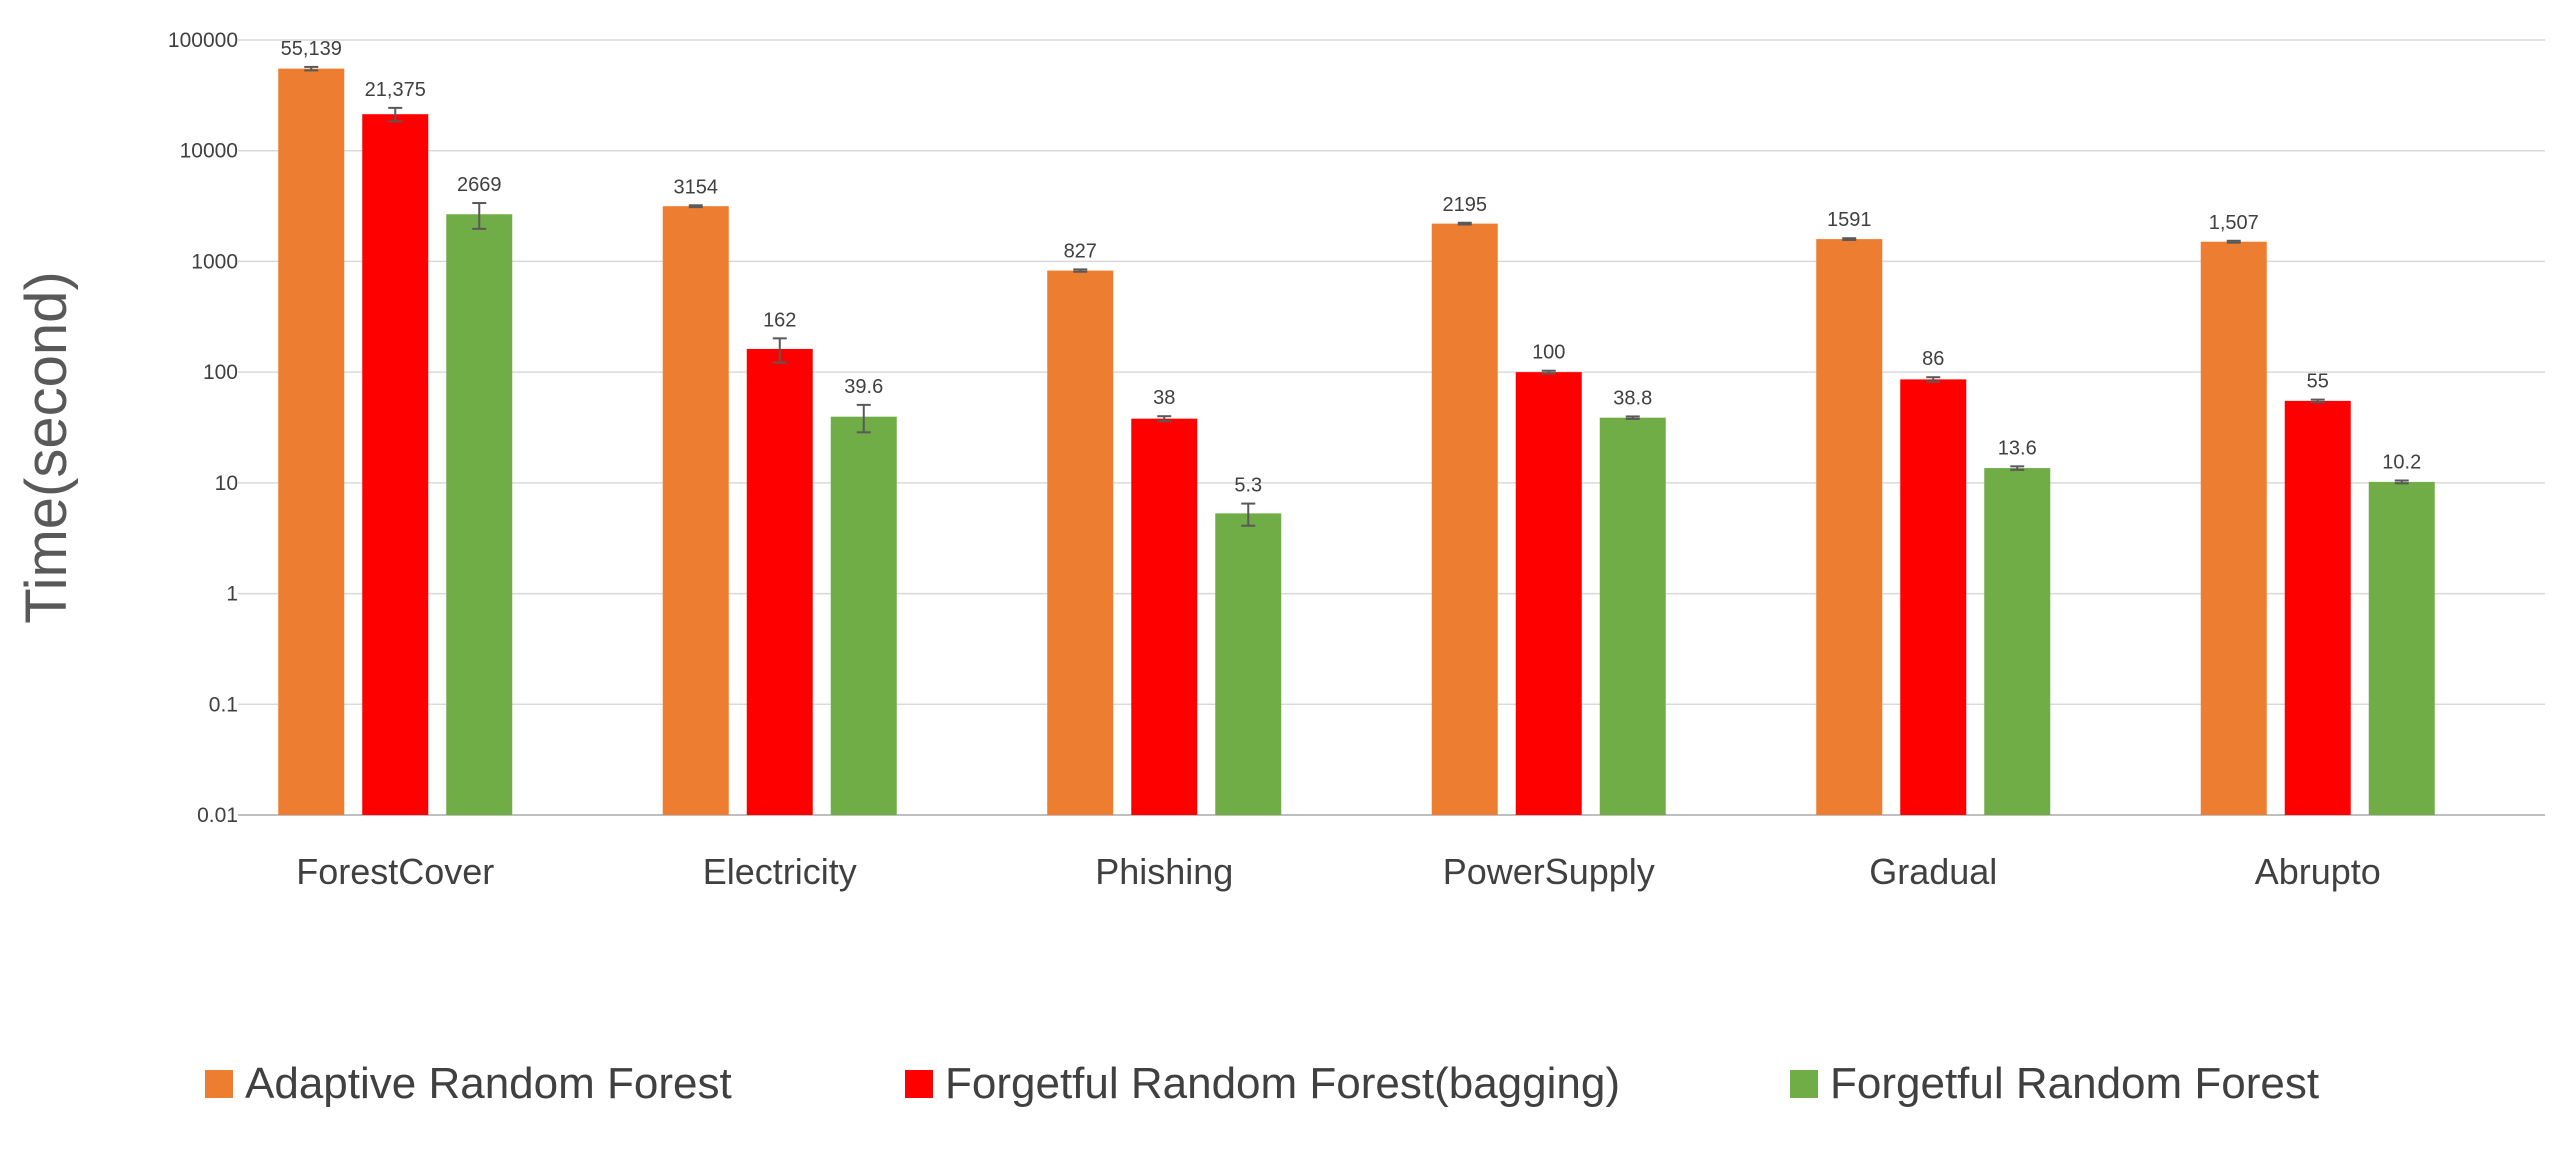 The height and width of the screenshot is (1154, 2566). Describe the element at coordinates (2318, 382) in the screenshot. I see `data-label: 55` at that location.